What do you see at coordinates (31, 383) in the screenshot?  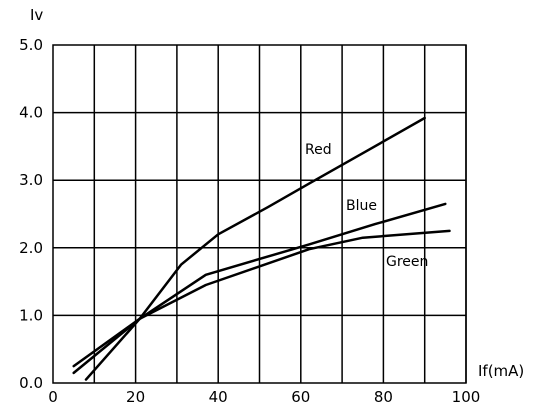 I see `y-tick-label: 0.0` at bounding box center [31, 383].